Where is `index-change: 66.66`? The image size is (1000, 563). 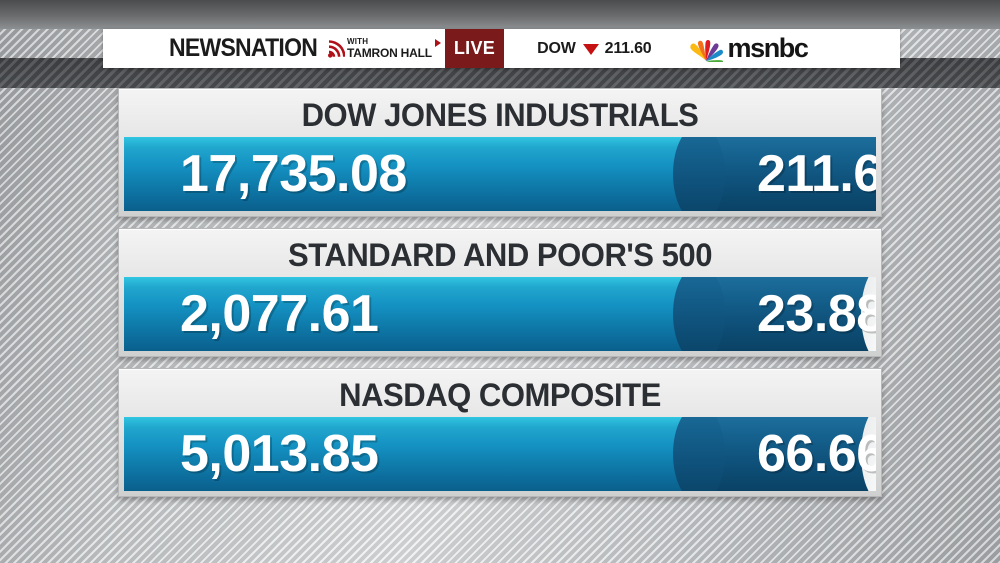 index-change: 66.66 is located at coordinates (816, 454).